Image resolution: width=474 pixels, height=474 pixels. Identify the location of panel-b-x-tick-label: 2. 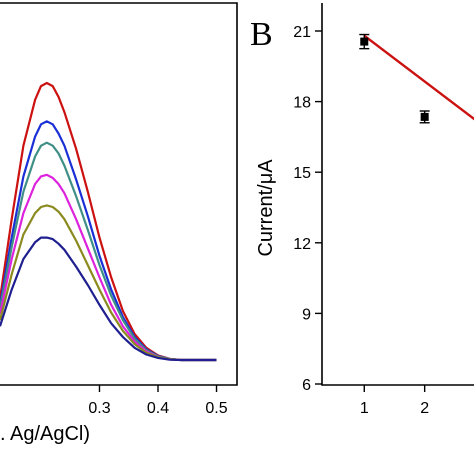
(424, 408).